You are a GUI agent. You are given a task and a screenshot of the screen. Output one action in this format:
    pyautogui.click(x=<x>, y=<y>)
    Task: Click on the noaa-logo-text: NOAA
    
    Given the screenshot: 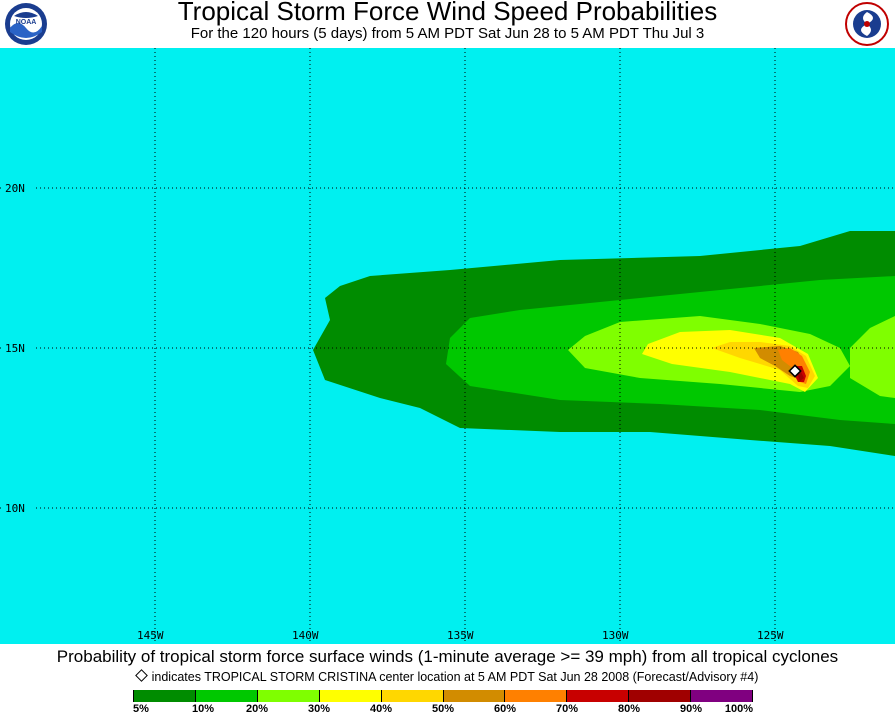 What is the action you would take?
    pyautogui.click(x=26, y=22)
    